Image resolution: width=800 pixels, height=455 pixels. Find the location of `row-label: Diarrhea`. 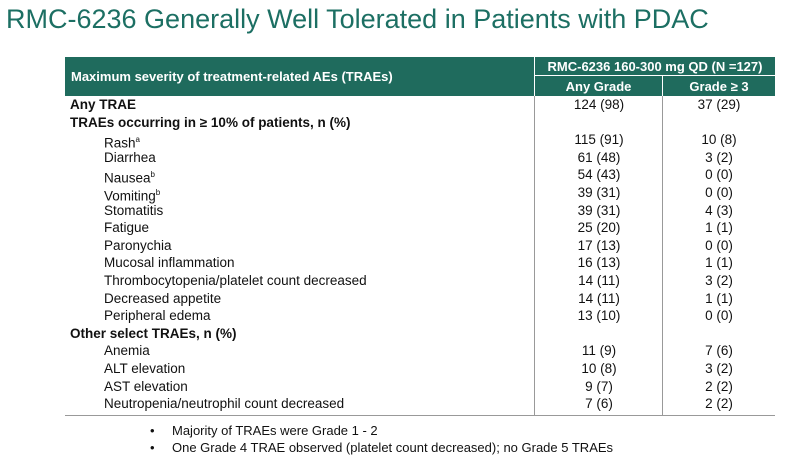

row-label: Diarrhea is located at coordinates (130, 157).